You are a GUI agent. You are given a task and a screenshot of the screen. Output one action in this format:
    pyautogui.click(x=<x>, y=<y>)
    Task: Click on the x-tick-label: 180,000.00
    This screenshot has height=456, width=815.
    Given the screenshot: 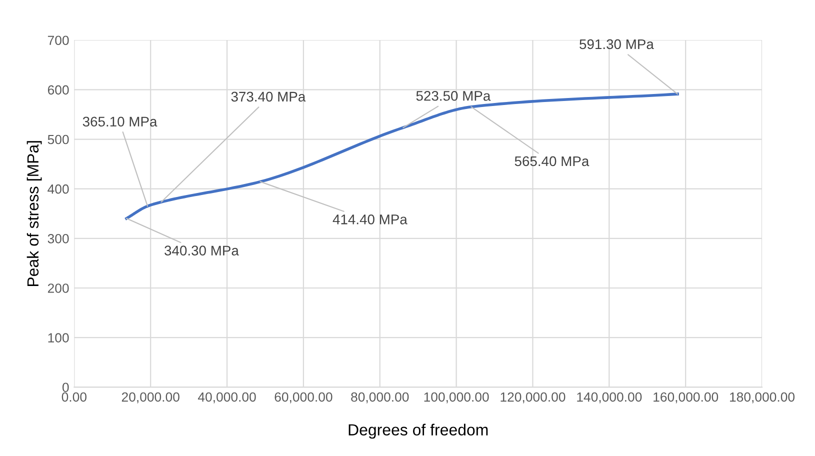 What is the action you would take?
    pyautogui.click(x=762, y=398)
    